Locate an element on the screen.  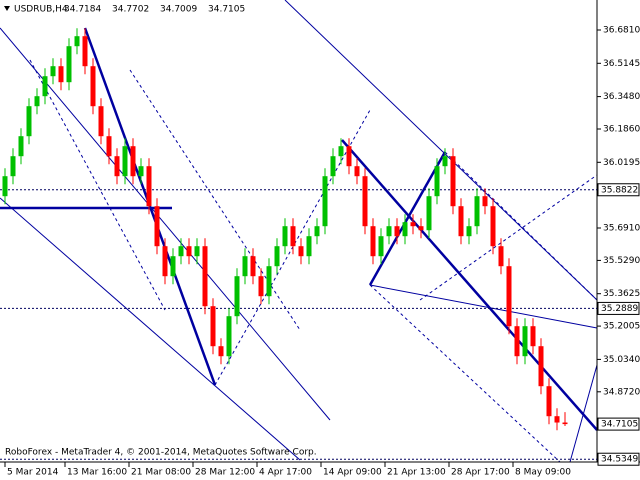
level-label: 34.5349 is located at coordinates (619, 460).